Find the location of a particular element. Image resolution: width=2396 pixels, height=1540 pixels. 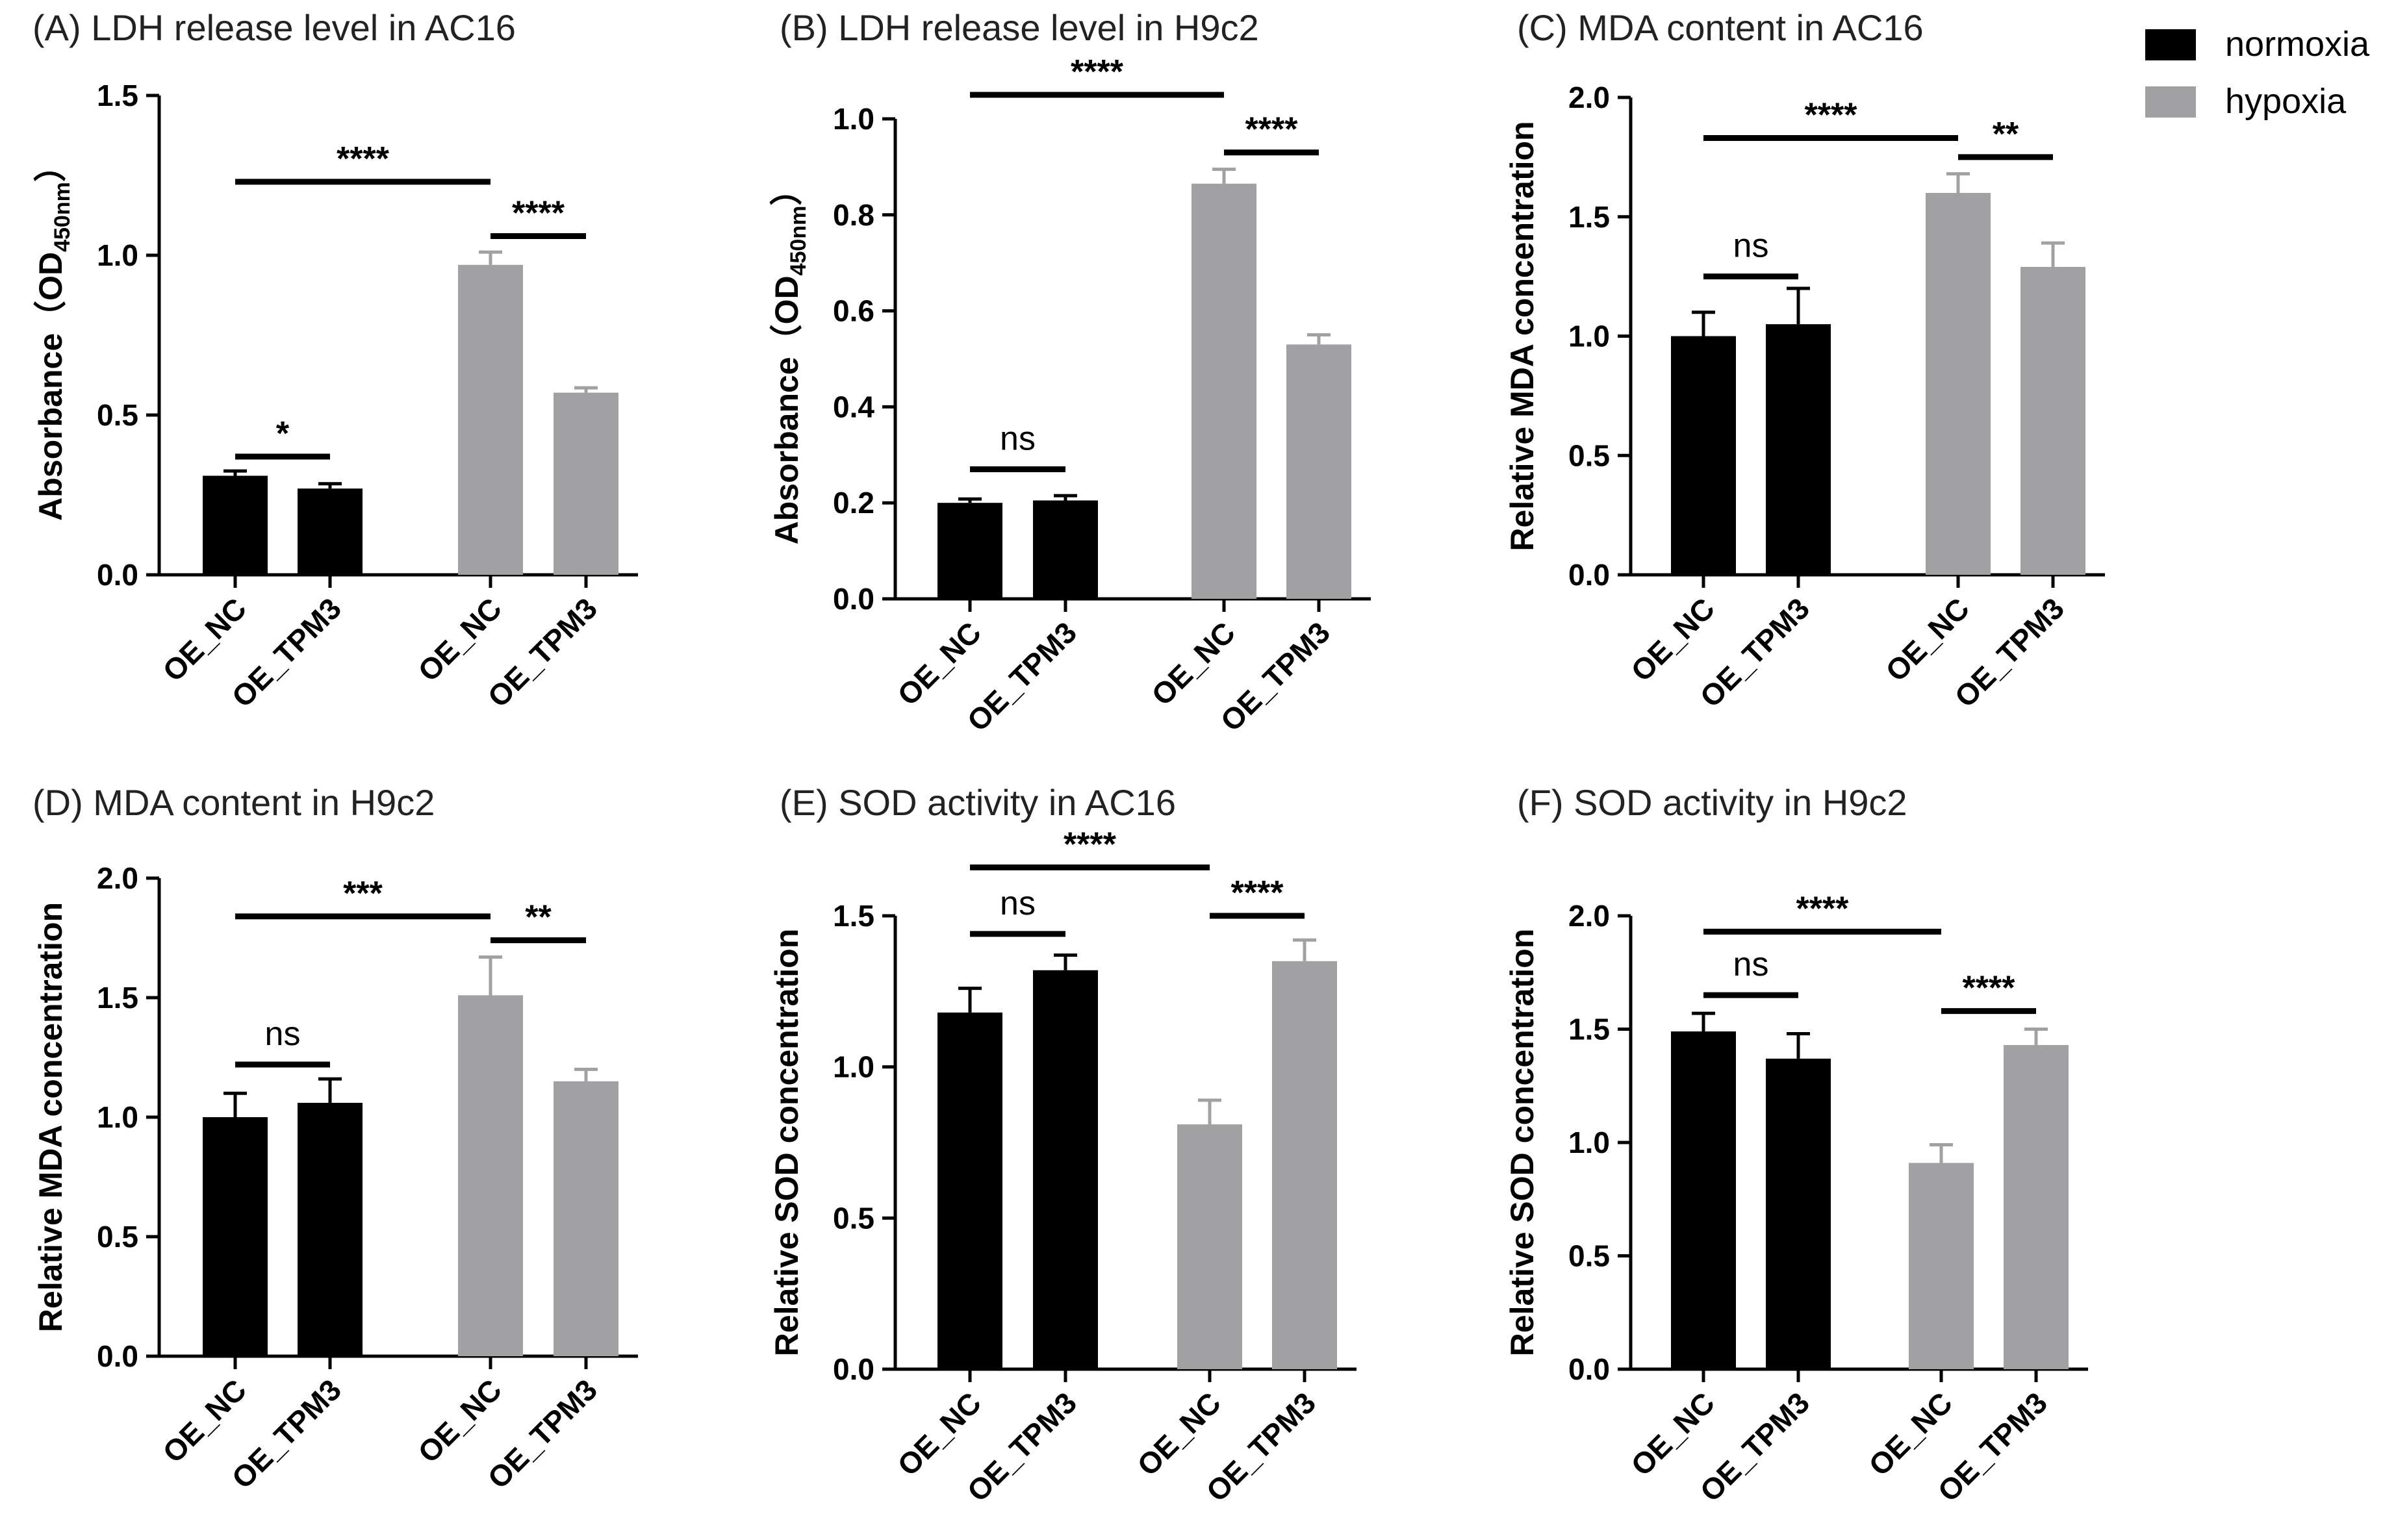

significance-label: * is located at coordinates (283, 434).